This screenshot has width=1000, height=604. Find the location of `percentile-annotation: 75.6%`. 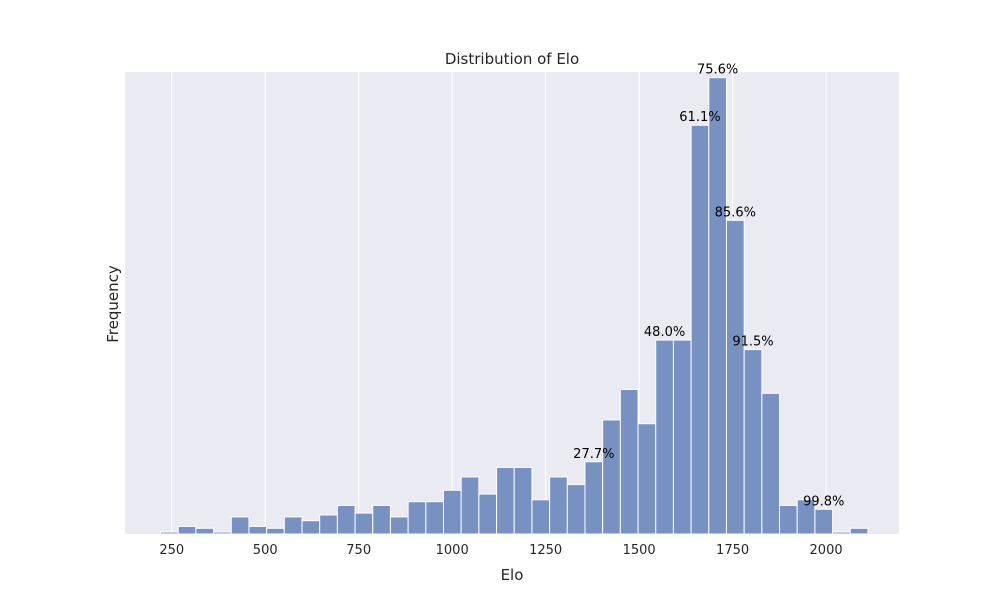

percentile-annotation: 75.6% is located at coordinates (717, 70).